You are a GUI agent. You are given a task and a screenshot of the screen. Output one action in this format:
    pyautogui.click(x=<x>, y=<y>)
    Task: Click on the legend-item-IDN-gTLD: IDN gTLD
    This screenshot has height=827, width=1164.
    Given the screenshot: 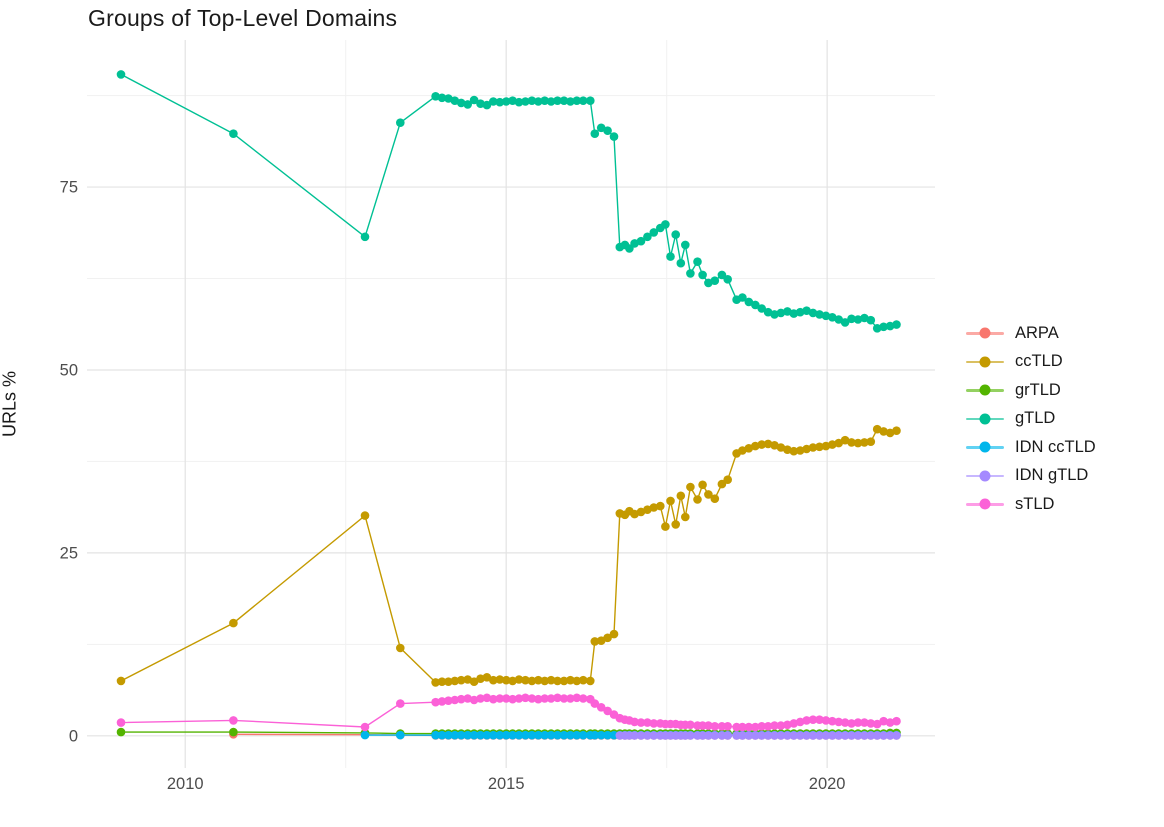 What is the action you would take?
    pyautogui.click(x=1031, y=476)
    